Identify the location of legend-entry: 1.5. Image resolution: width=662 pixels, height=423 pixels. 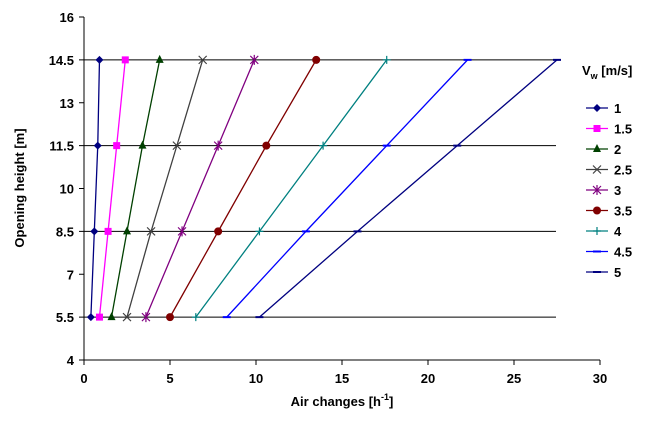
(609, 129).